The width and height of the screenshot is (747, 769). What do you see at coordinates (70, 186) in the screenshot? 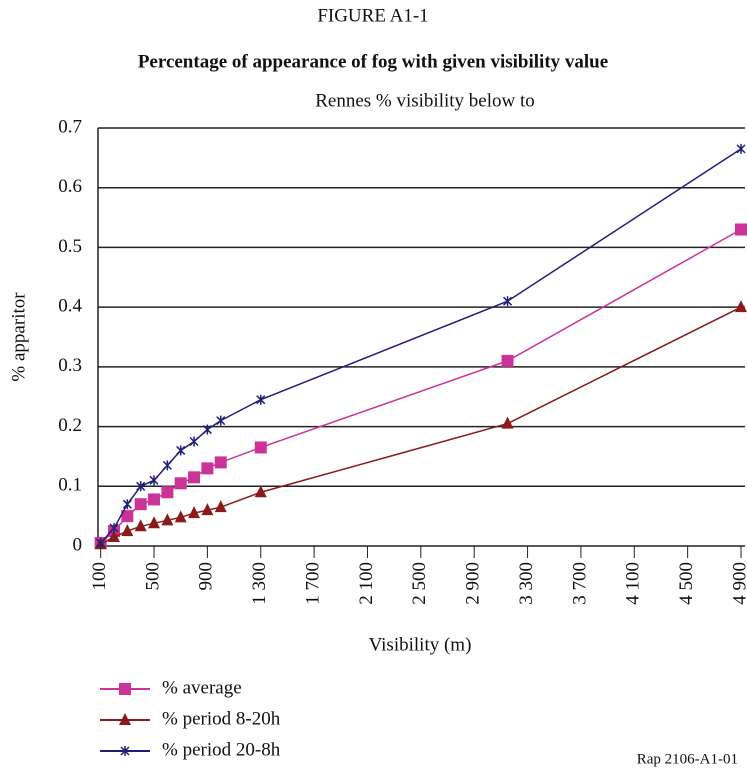
I see `y-tick-label: 0.6` at bounding box center [70, 186].